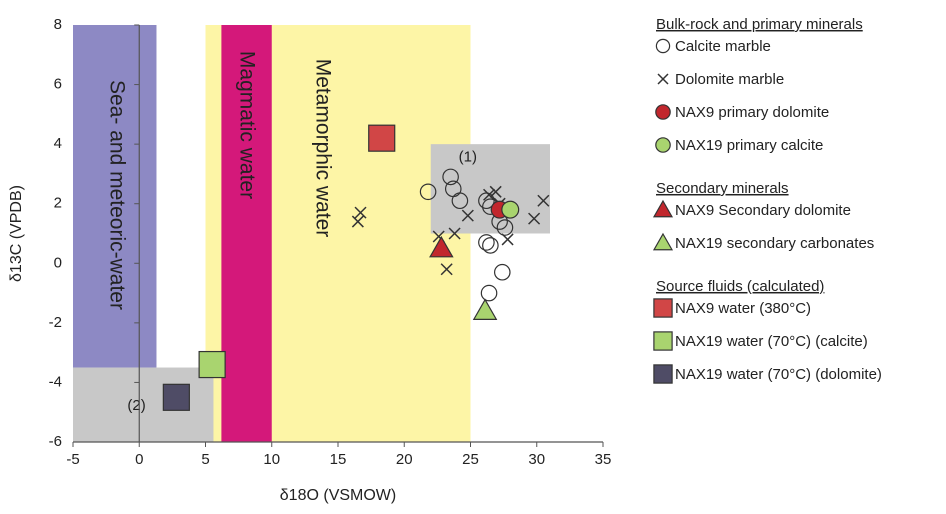 The image size is (946, 514). I want to click on region-1-label: (1), so click(468, 157).